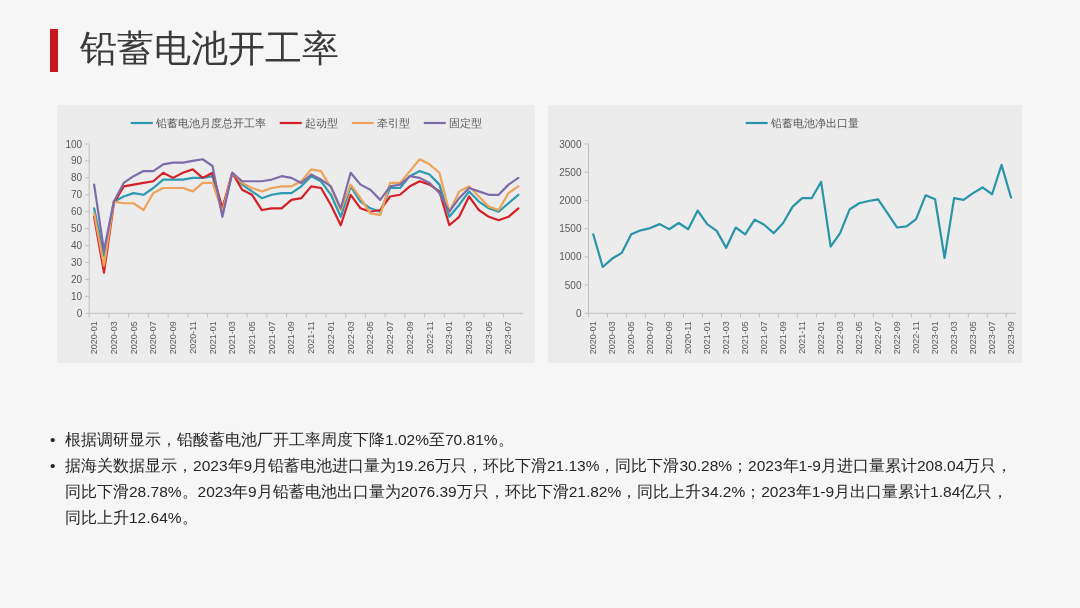 The width and height of the screenshot is (1080, 608). I want to click on y-tick-label: 50, so click(77, 229).